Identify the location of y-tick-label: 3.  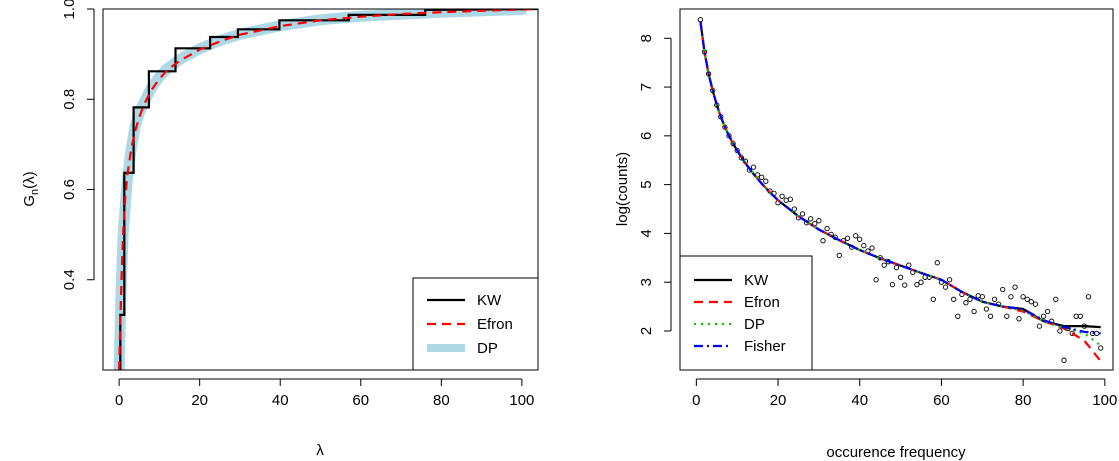
(646, 282).